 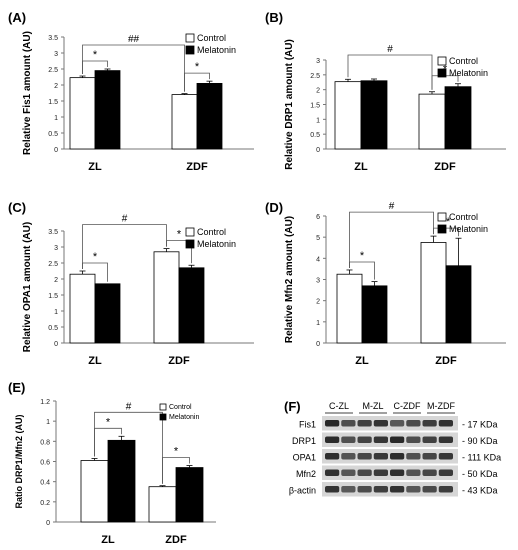 What do you see at coordinates (45, 463) in the screenshot?
I see `y-tick-label: 0.6` at bounding box center [45, 463].